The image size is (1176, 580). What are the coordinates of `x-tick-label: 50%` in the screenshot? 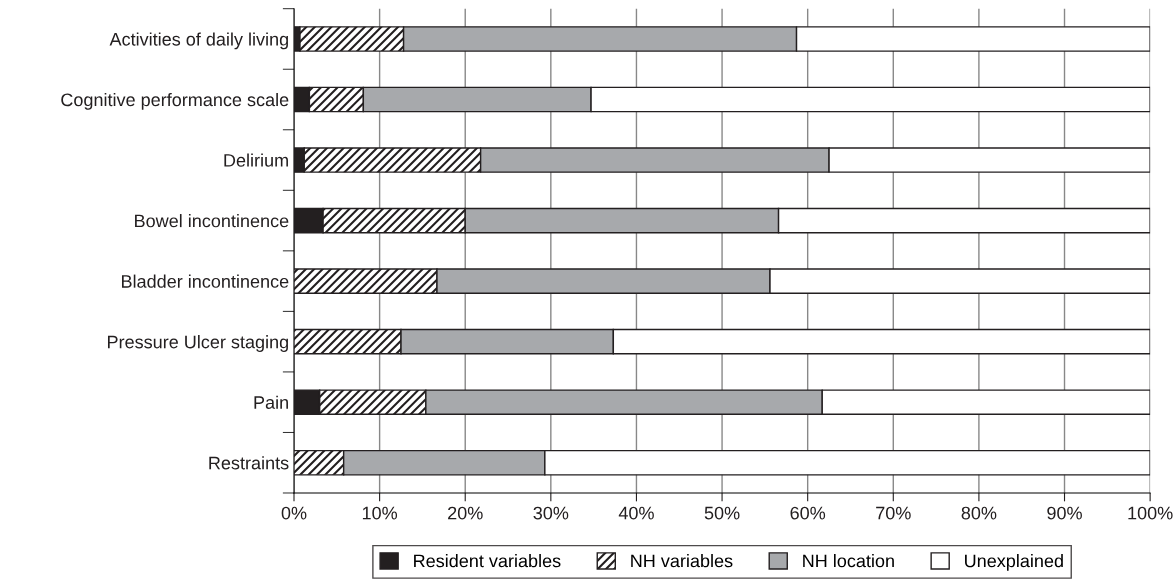 It's located at (722, 513).